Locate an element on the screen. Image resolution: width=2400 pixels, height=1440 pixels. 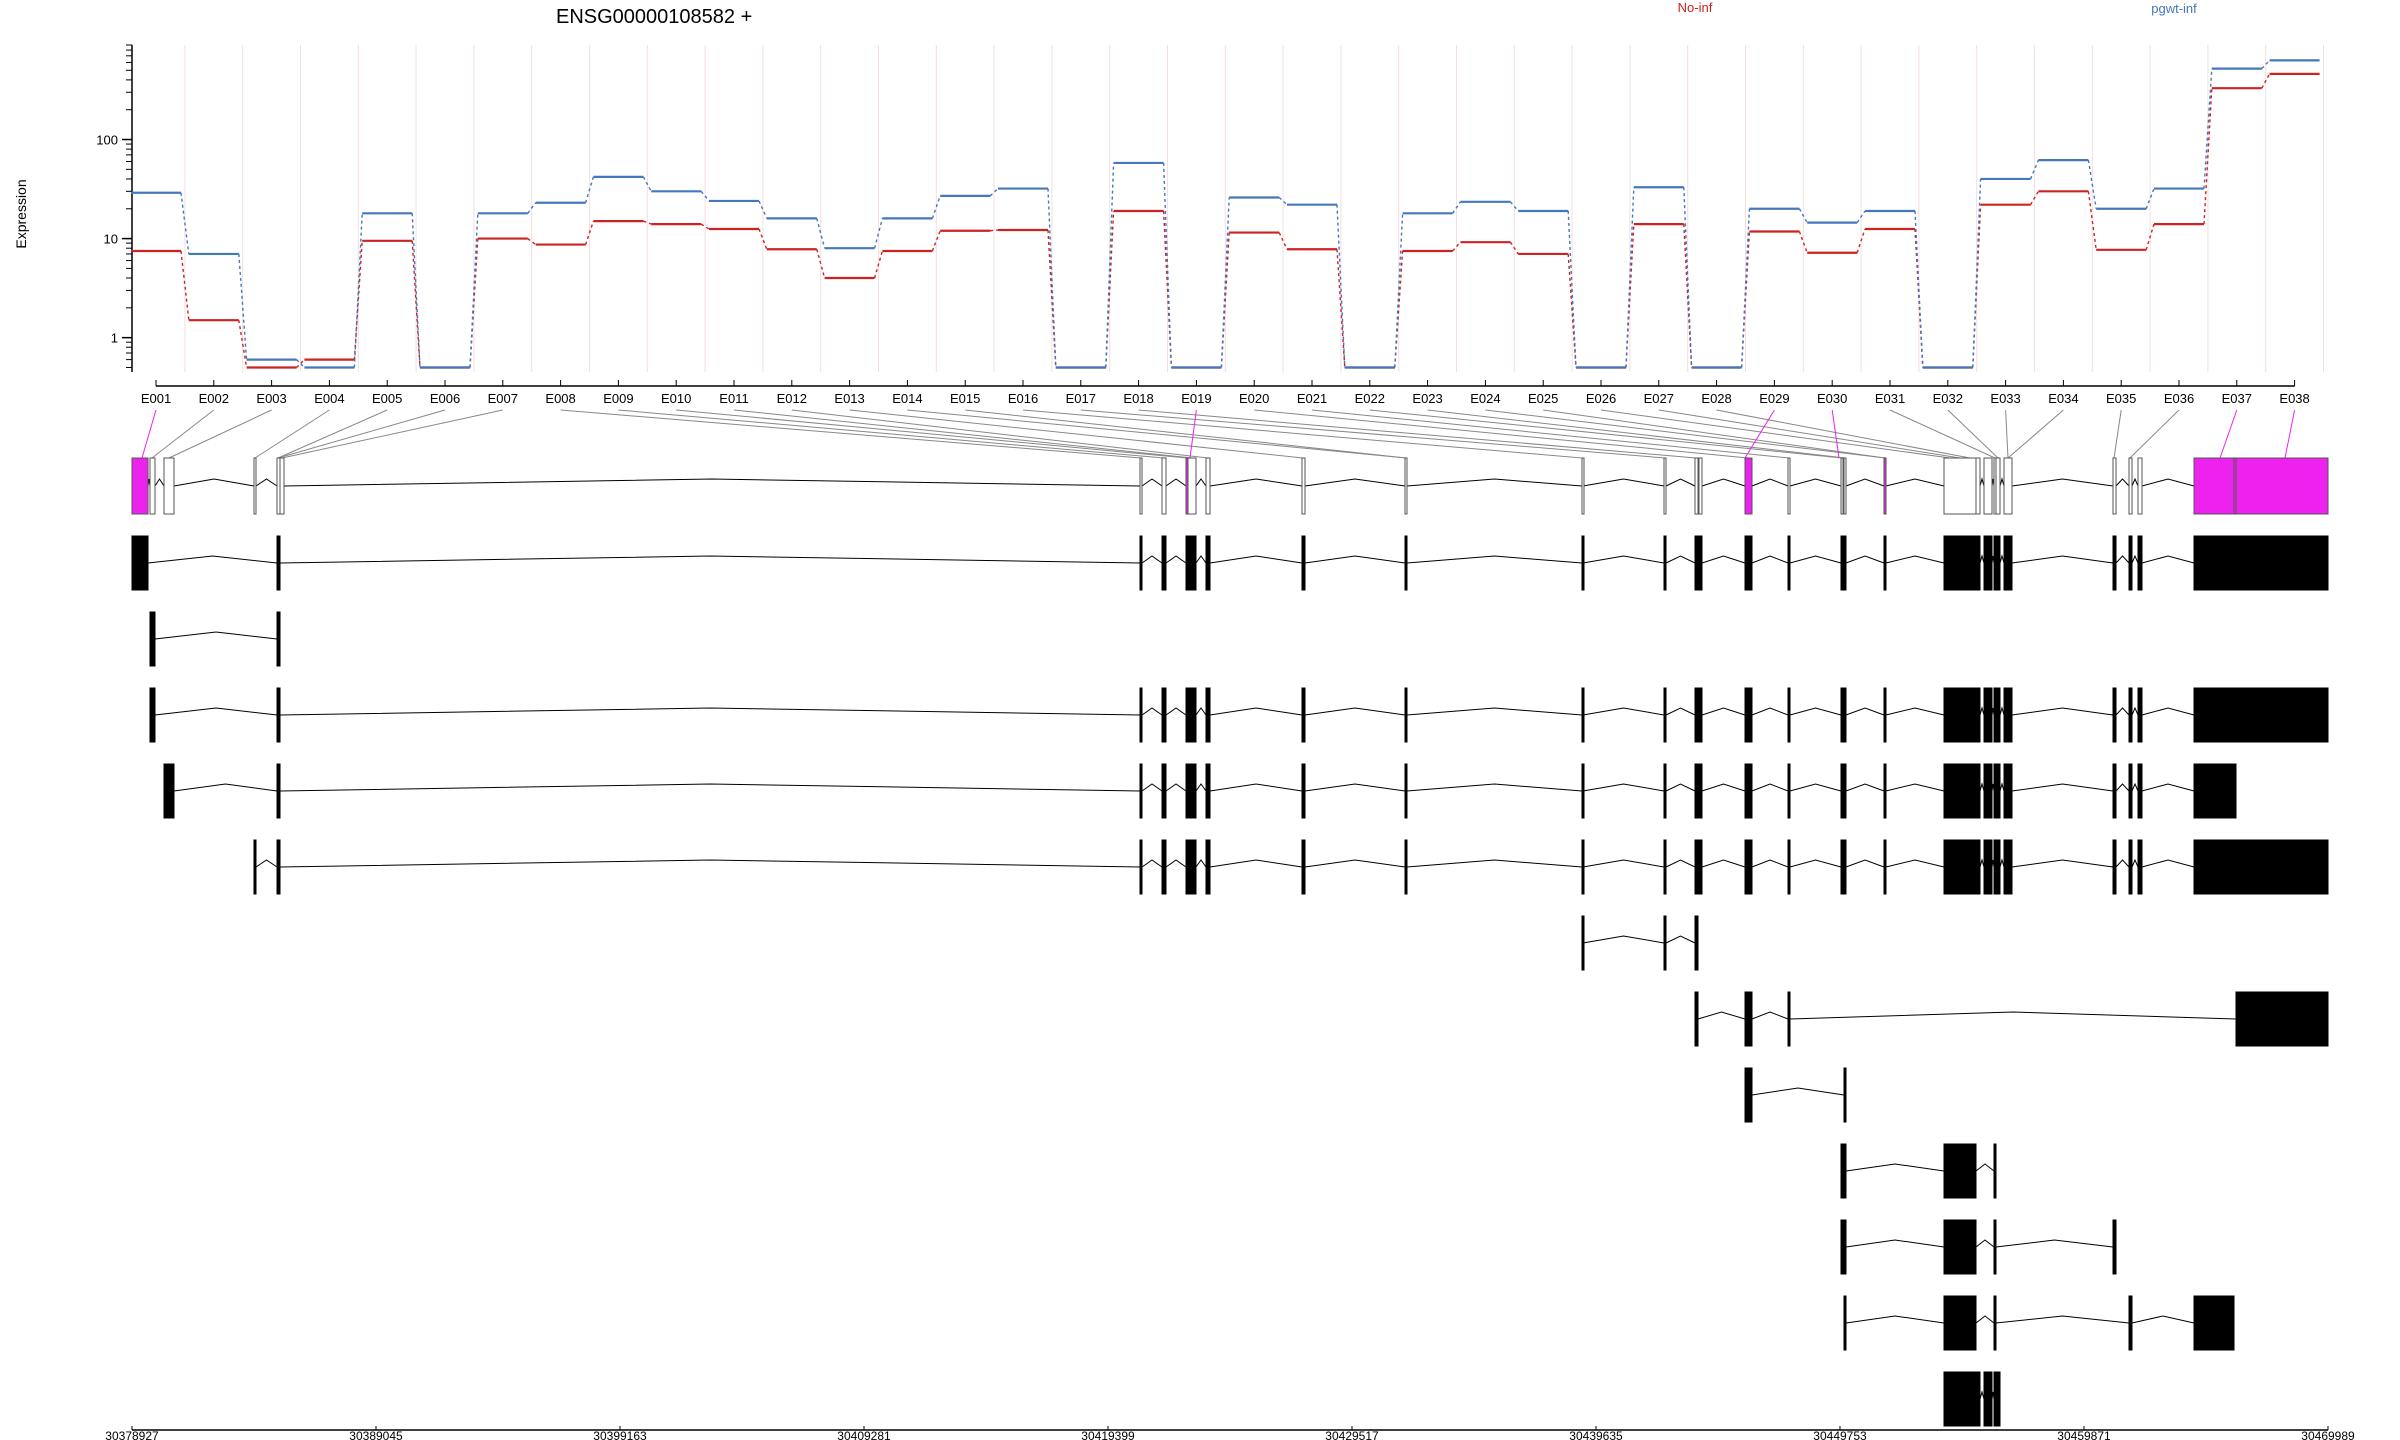
y-axis: 1 10 100 is located at coordinates (114, 208).